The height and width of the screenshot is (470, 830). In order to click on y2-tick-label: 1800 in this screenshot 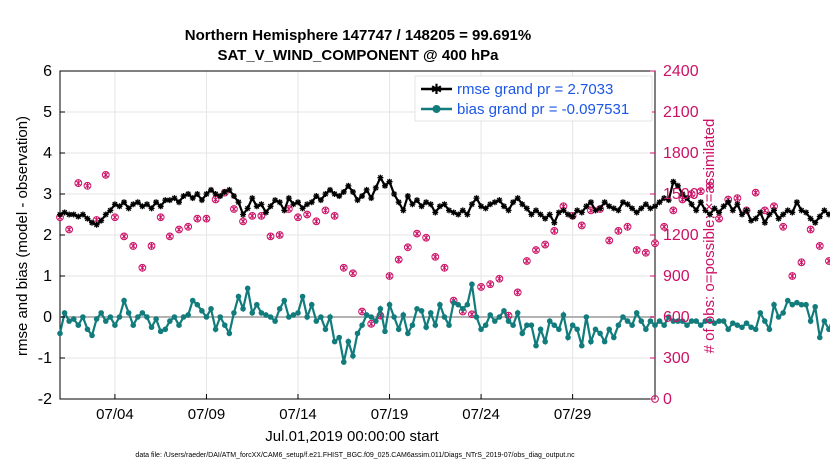, I will do `click(681, 153)`.